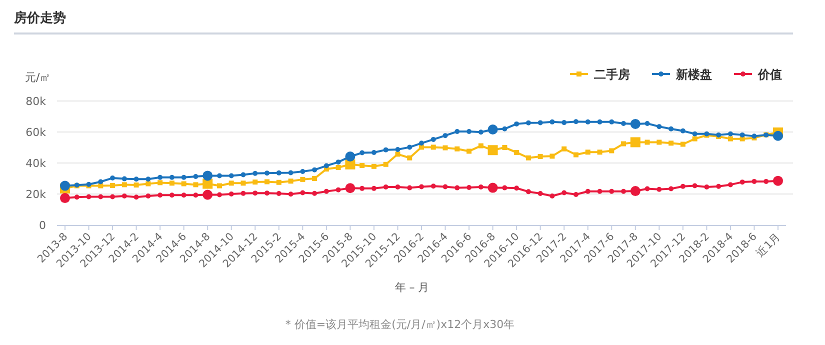 The height and width of the screenshot is (345, 825). Describe the element at coordinates (42, 225) in the screenshot. I see `y-tick-label: 0` at that location.